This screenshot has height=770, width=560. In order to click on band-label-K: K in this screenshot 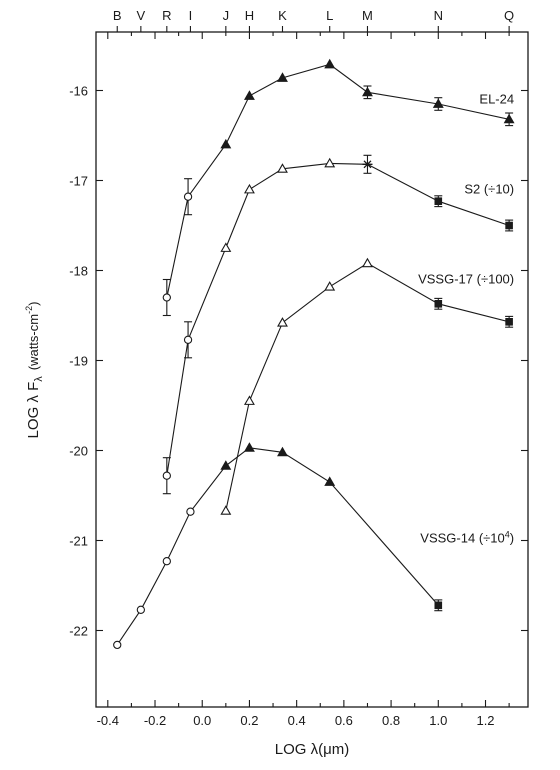, I will do `click(282, 15)`.